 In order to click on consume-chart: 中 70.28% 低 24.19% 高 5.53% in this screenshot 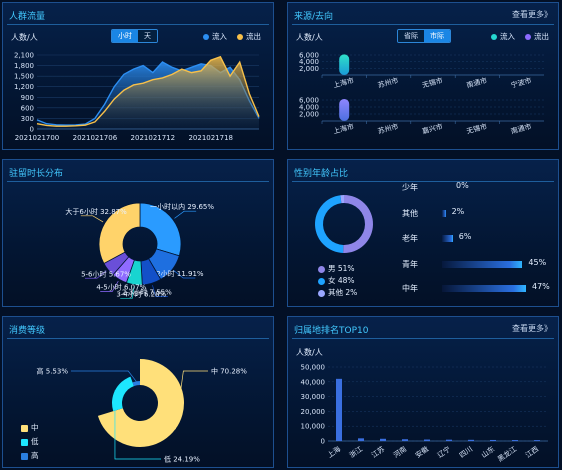, I will do `click(142, 411)`.